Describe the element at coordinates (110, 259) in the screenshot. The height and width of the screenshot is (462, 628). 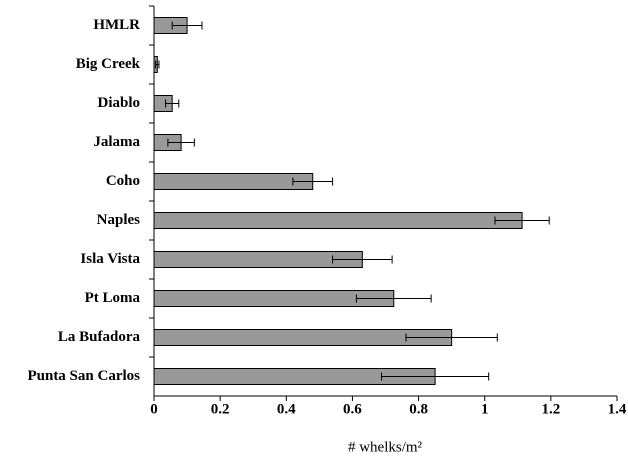
I see `y-tick-label: Isla Vista` at that location.